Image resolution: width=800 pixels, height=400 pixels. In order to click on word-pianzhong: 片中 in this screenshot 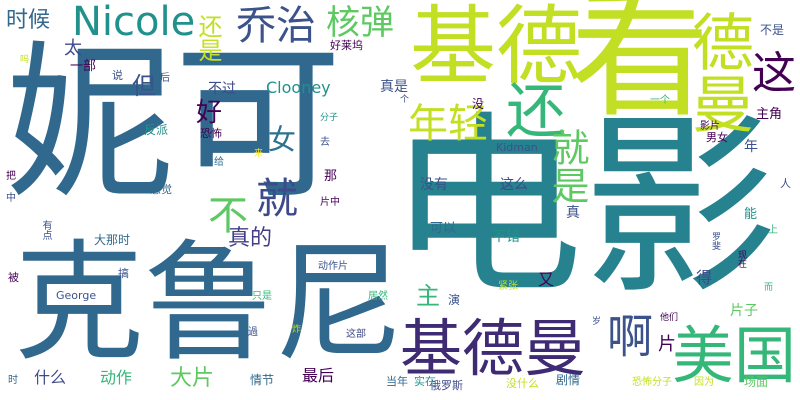, I will do `click(330, 202)`.